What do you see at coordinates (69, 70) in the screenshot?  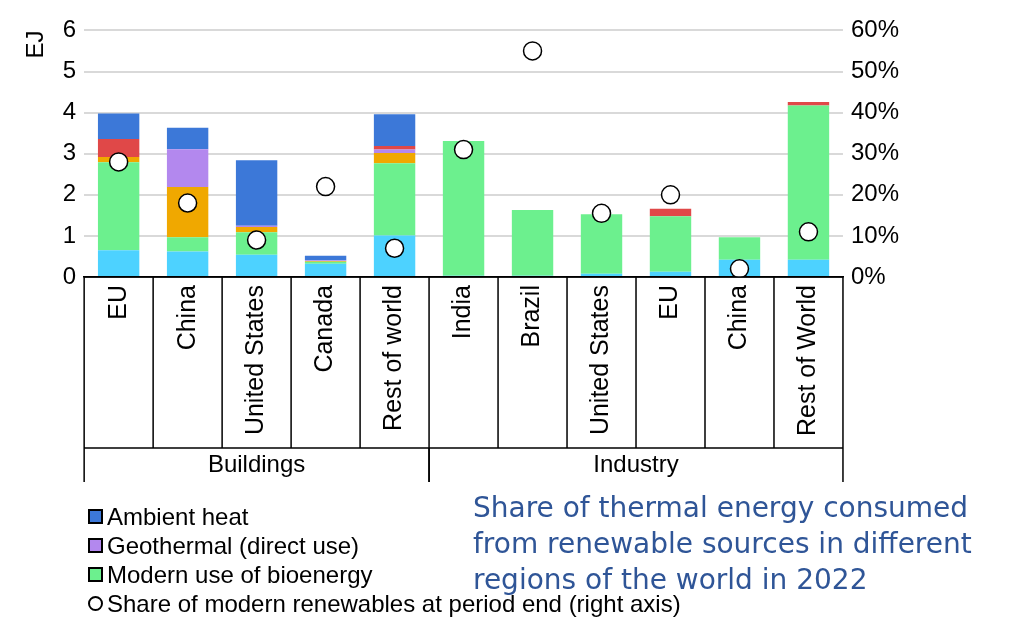 I see `y-tick-label: 5` at bounding box center [69, 70].